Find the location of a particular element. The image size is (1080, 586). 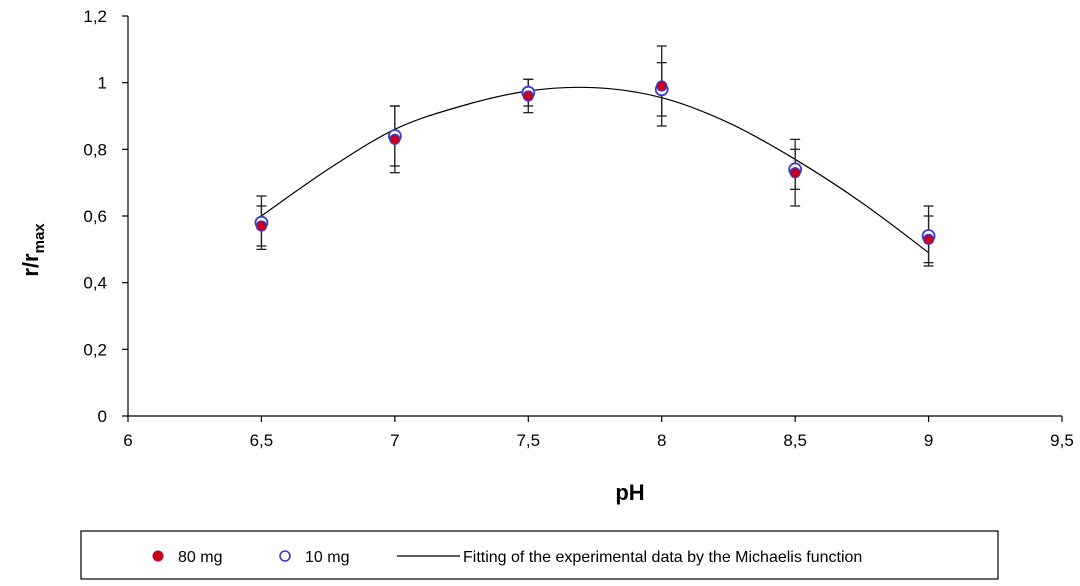

y-tick-label: 0,2 is located at coordinates (95, 349).